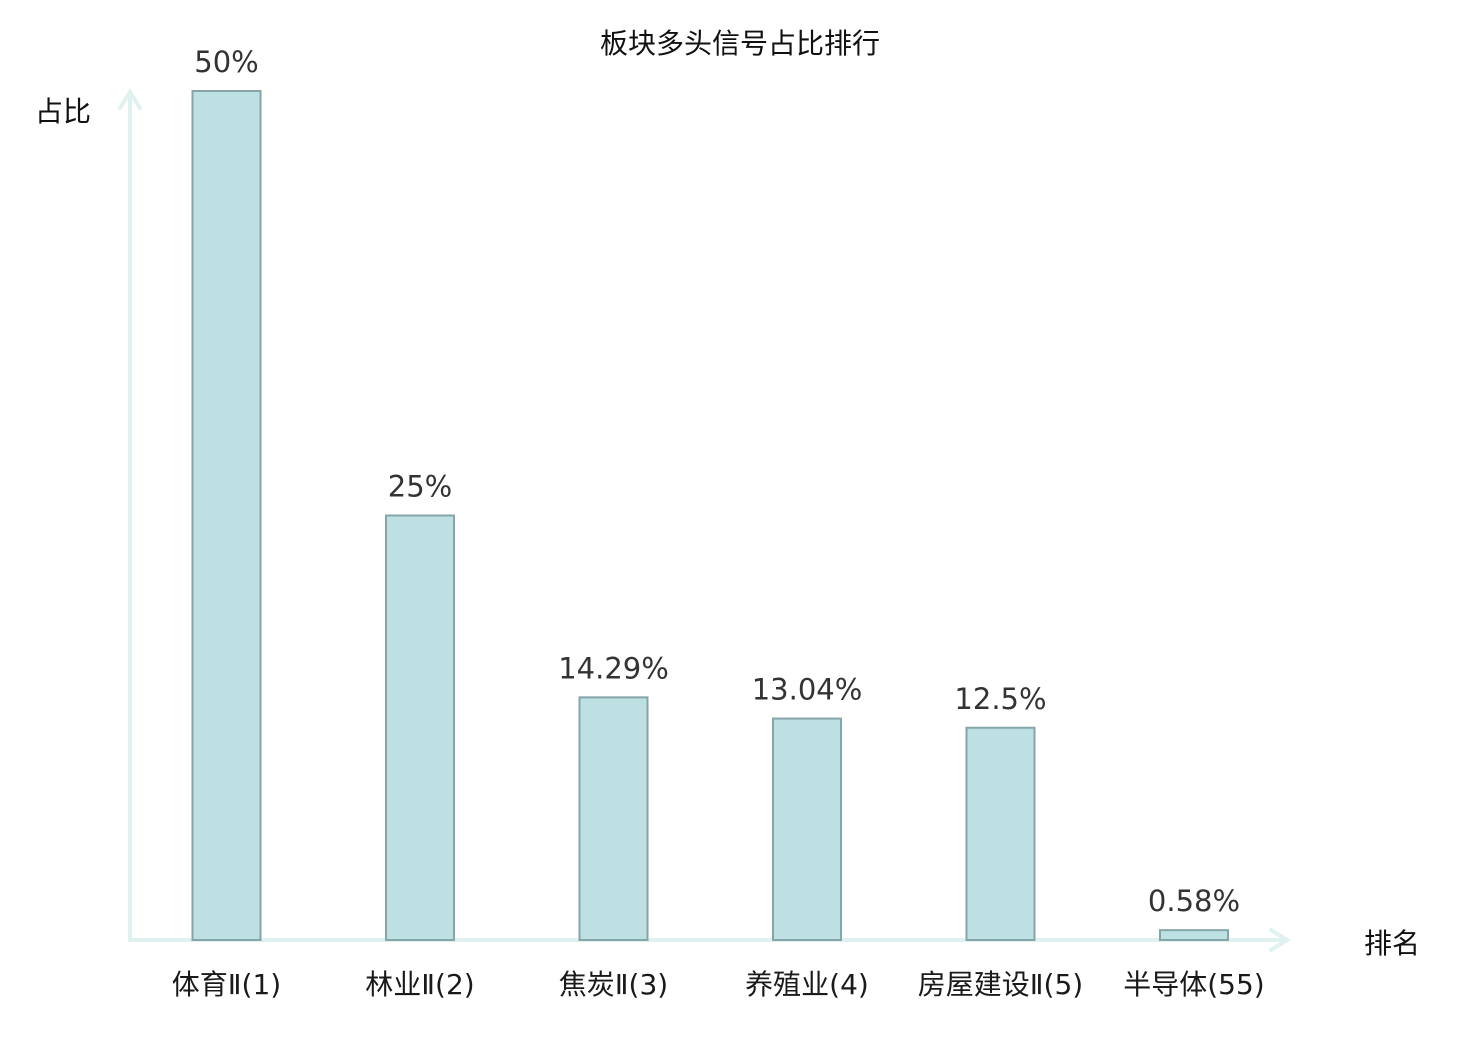 Image resolution: width=1480 pixels, height=1040 pixels. What do you see at coordinates (226, 62) in the screenshot?
I see `value-label-1: 50%` at bounding box center [226, 62].